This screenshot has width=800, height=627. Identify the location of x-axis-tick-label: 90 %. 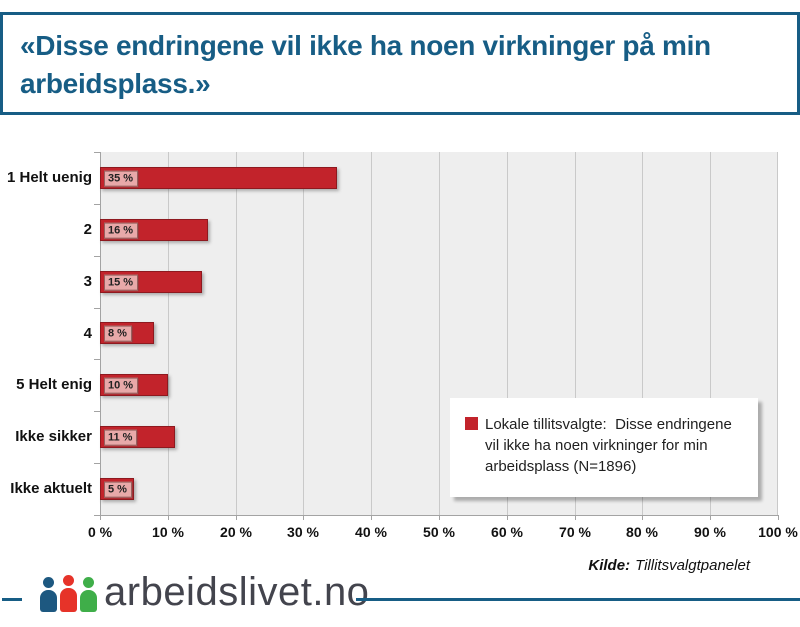
(710, 532).